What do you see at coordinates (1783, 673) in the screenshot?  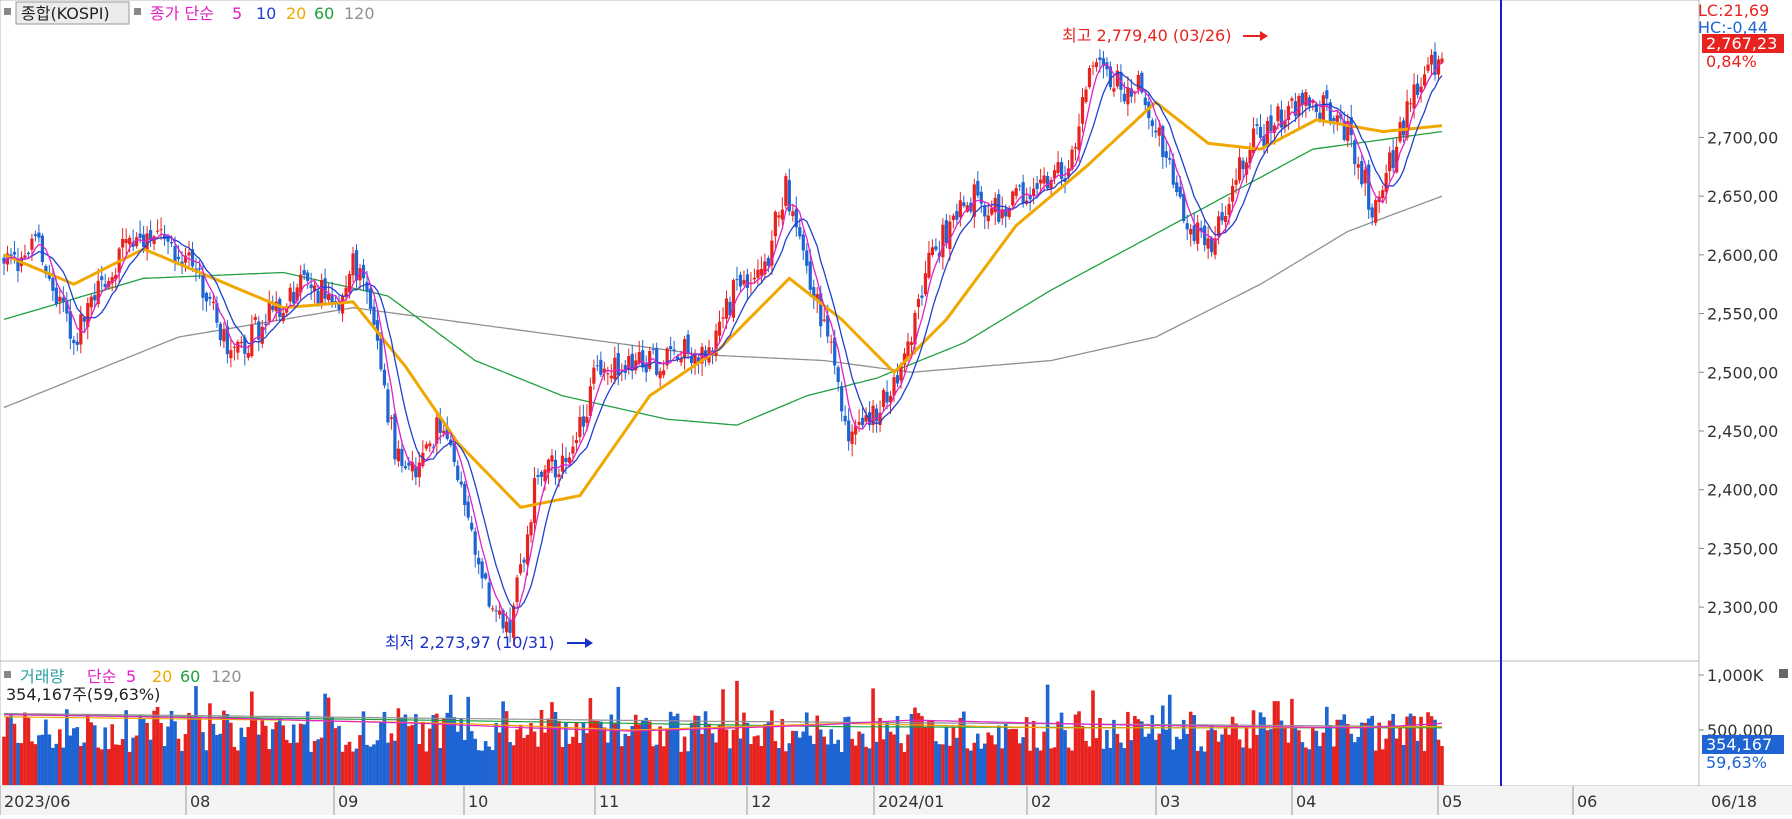 I see `collapse-pane-icon` at bounding box center [1783, 673].